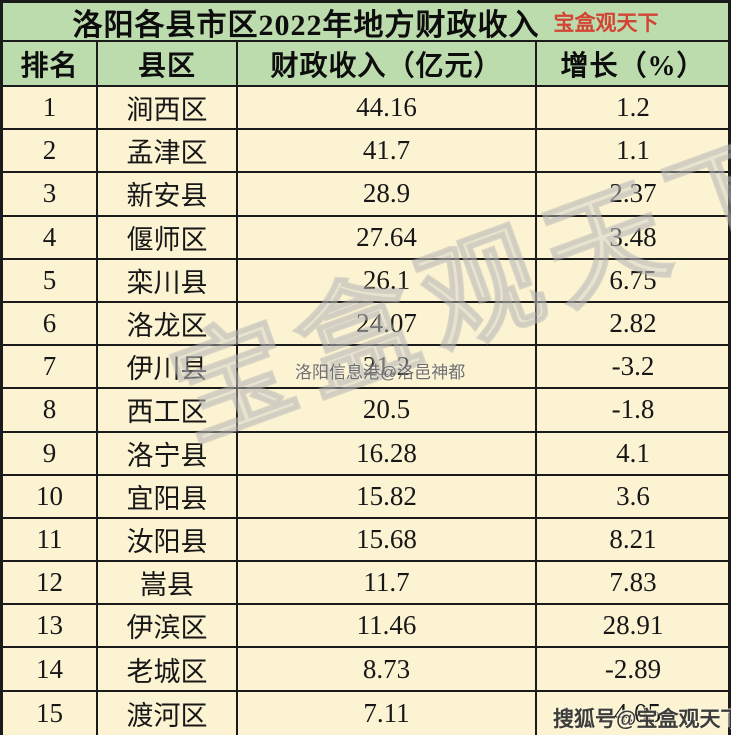  I want to click on cell-county: 偃师区, so click(168, 238).